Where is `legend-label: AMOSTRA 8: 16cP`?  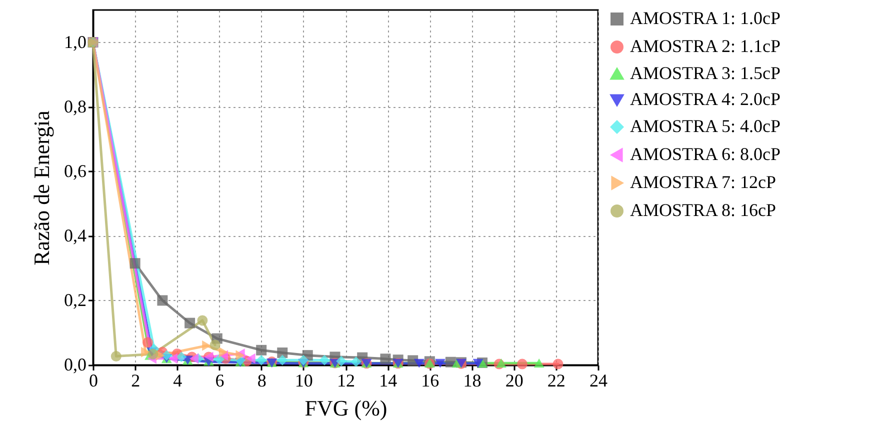
legend-label: AMOSTRA 8: 16cP is located at coordinates (703, 210).